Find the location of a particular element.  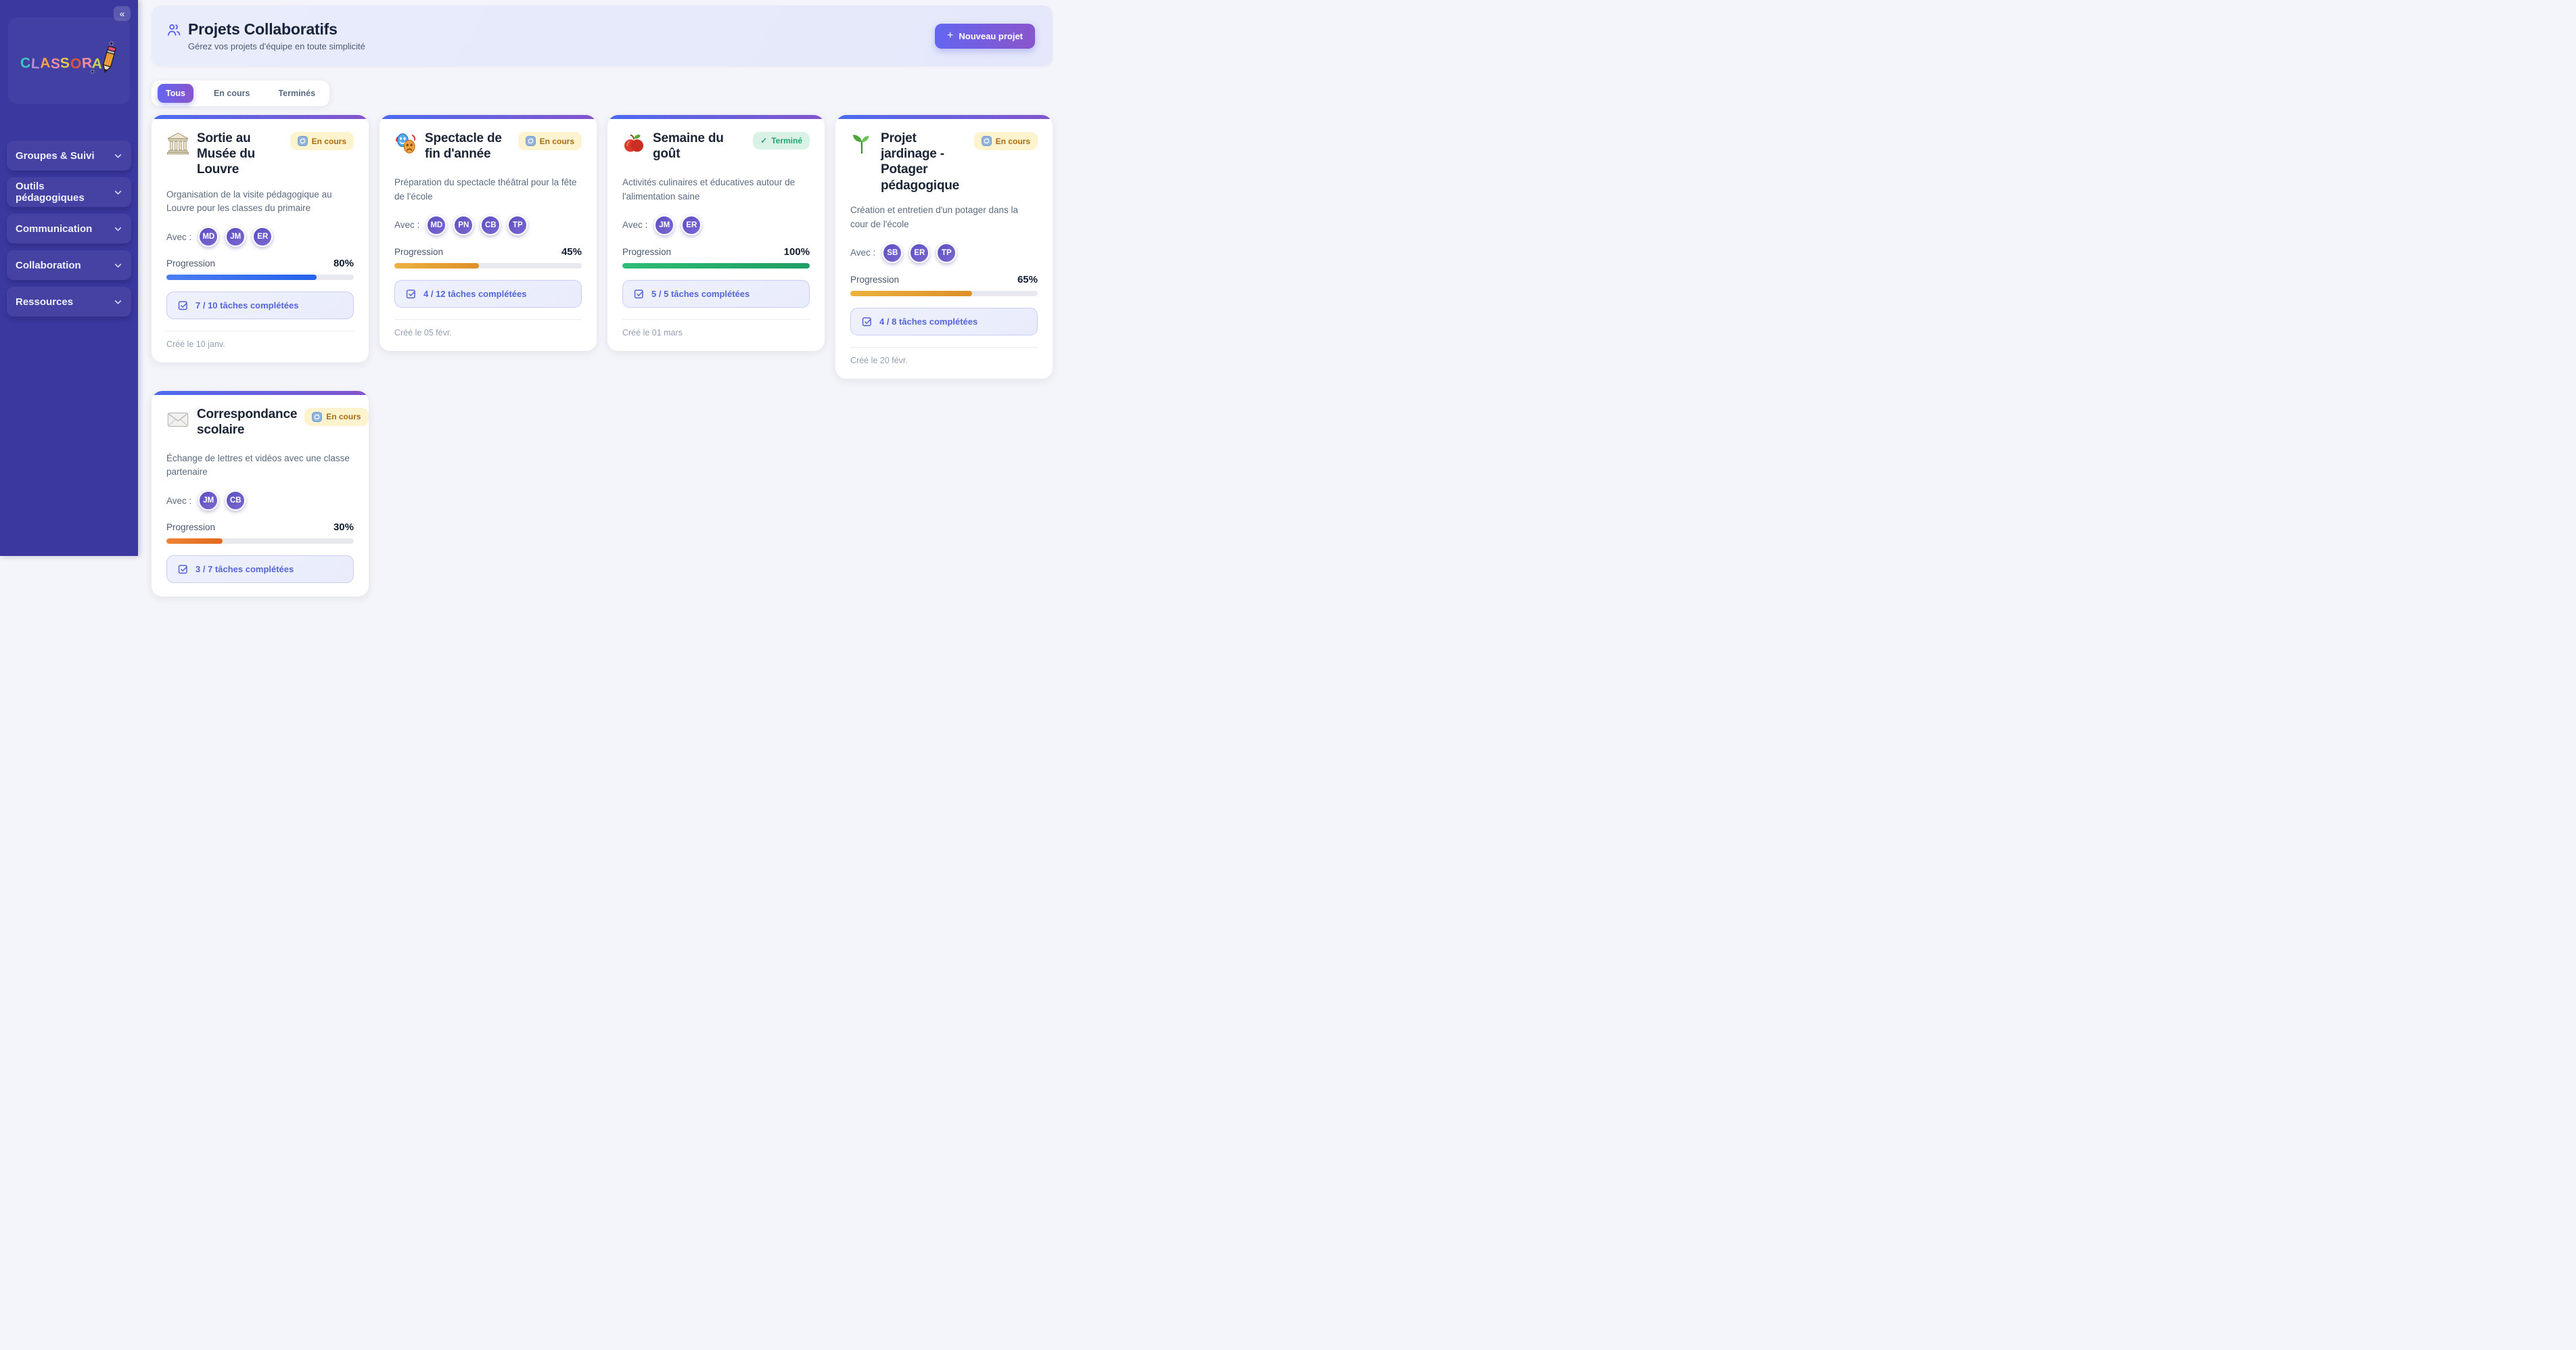

project-title: Projet jardinage - Potager pédagogique is located at coordinates (920, 162).